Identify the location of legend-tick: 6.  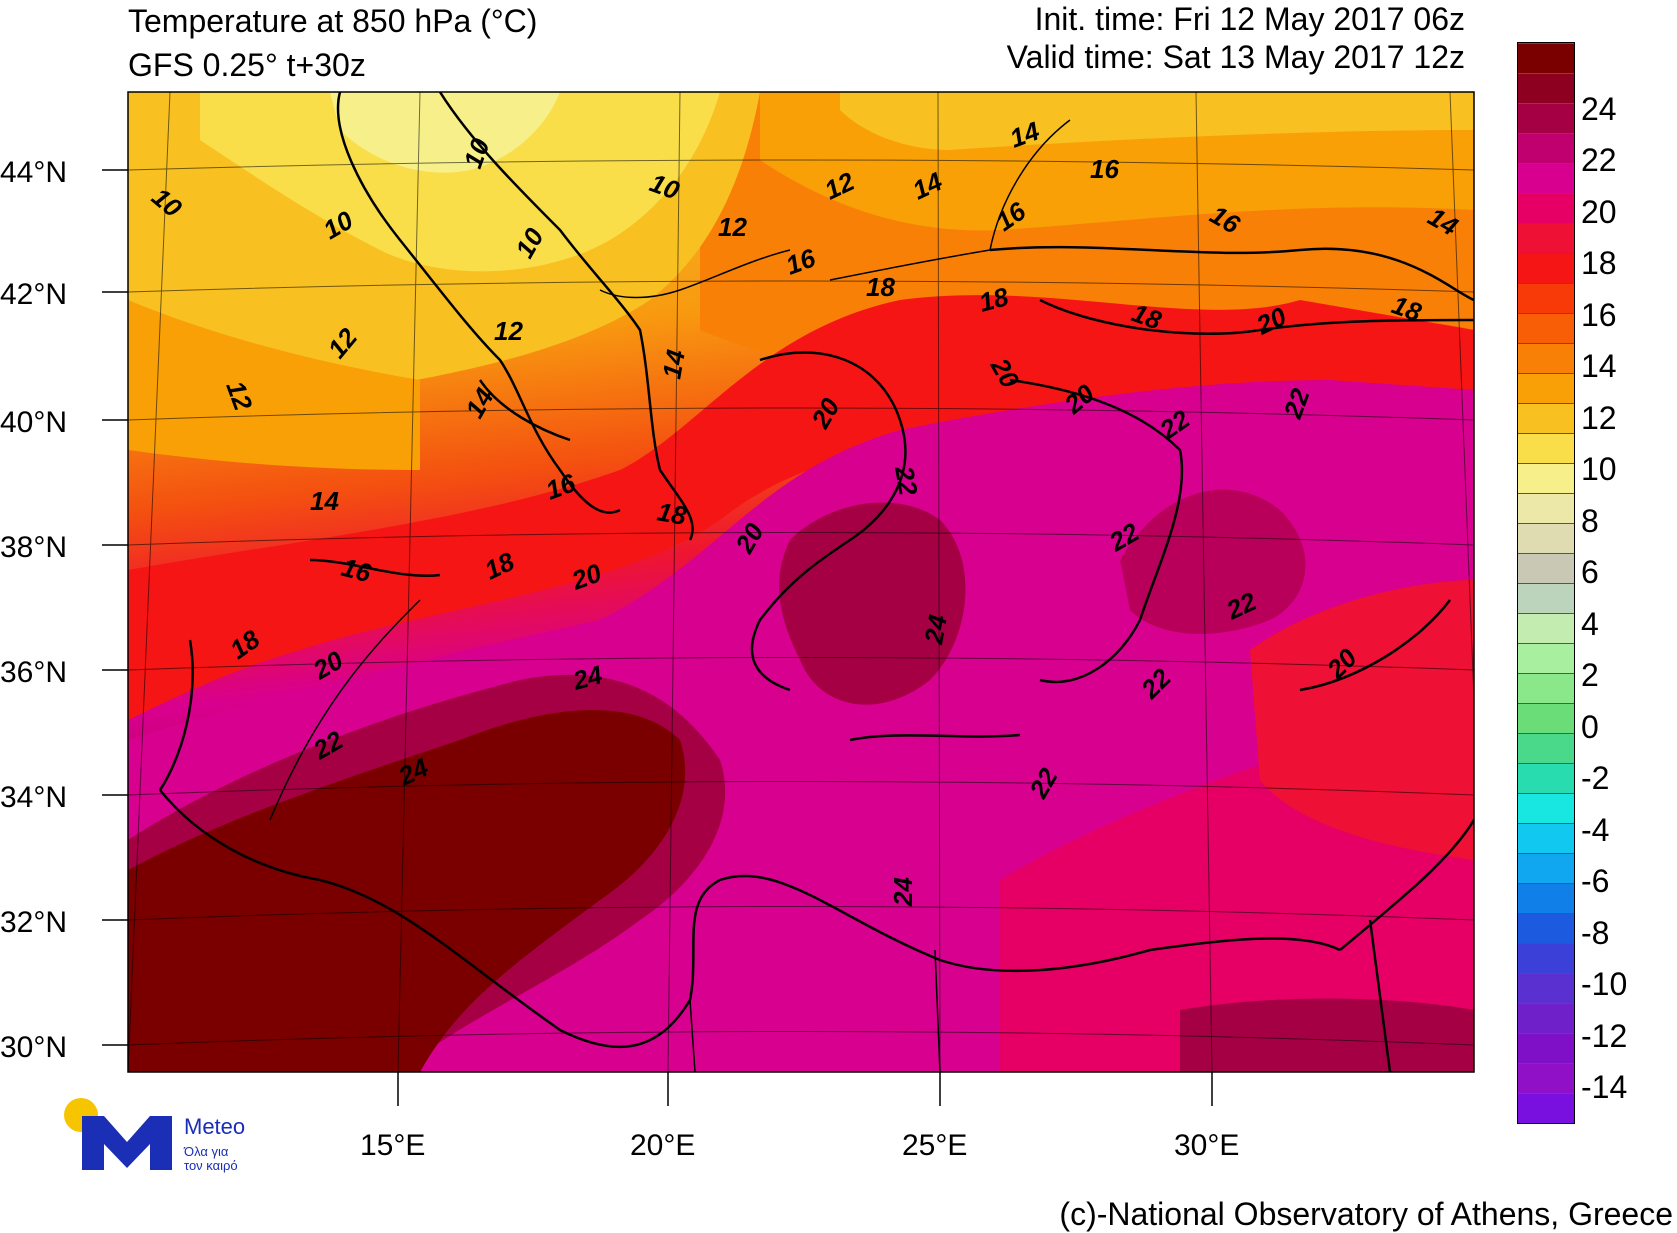
(1590, 572).